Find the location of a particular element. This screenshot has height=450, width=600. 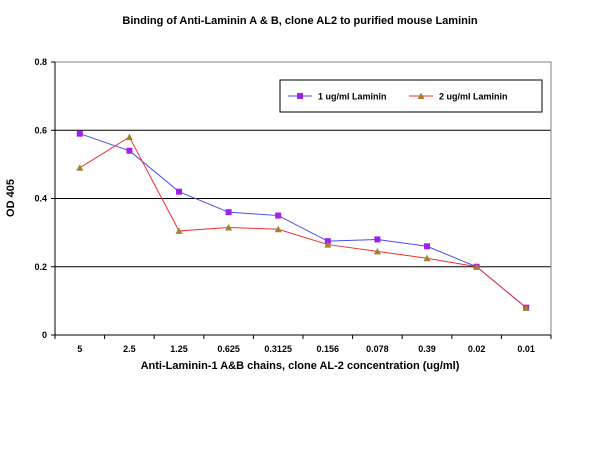

x-tick-label: 2.5 is located at coordinates (129, 349).